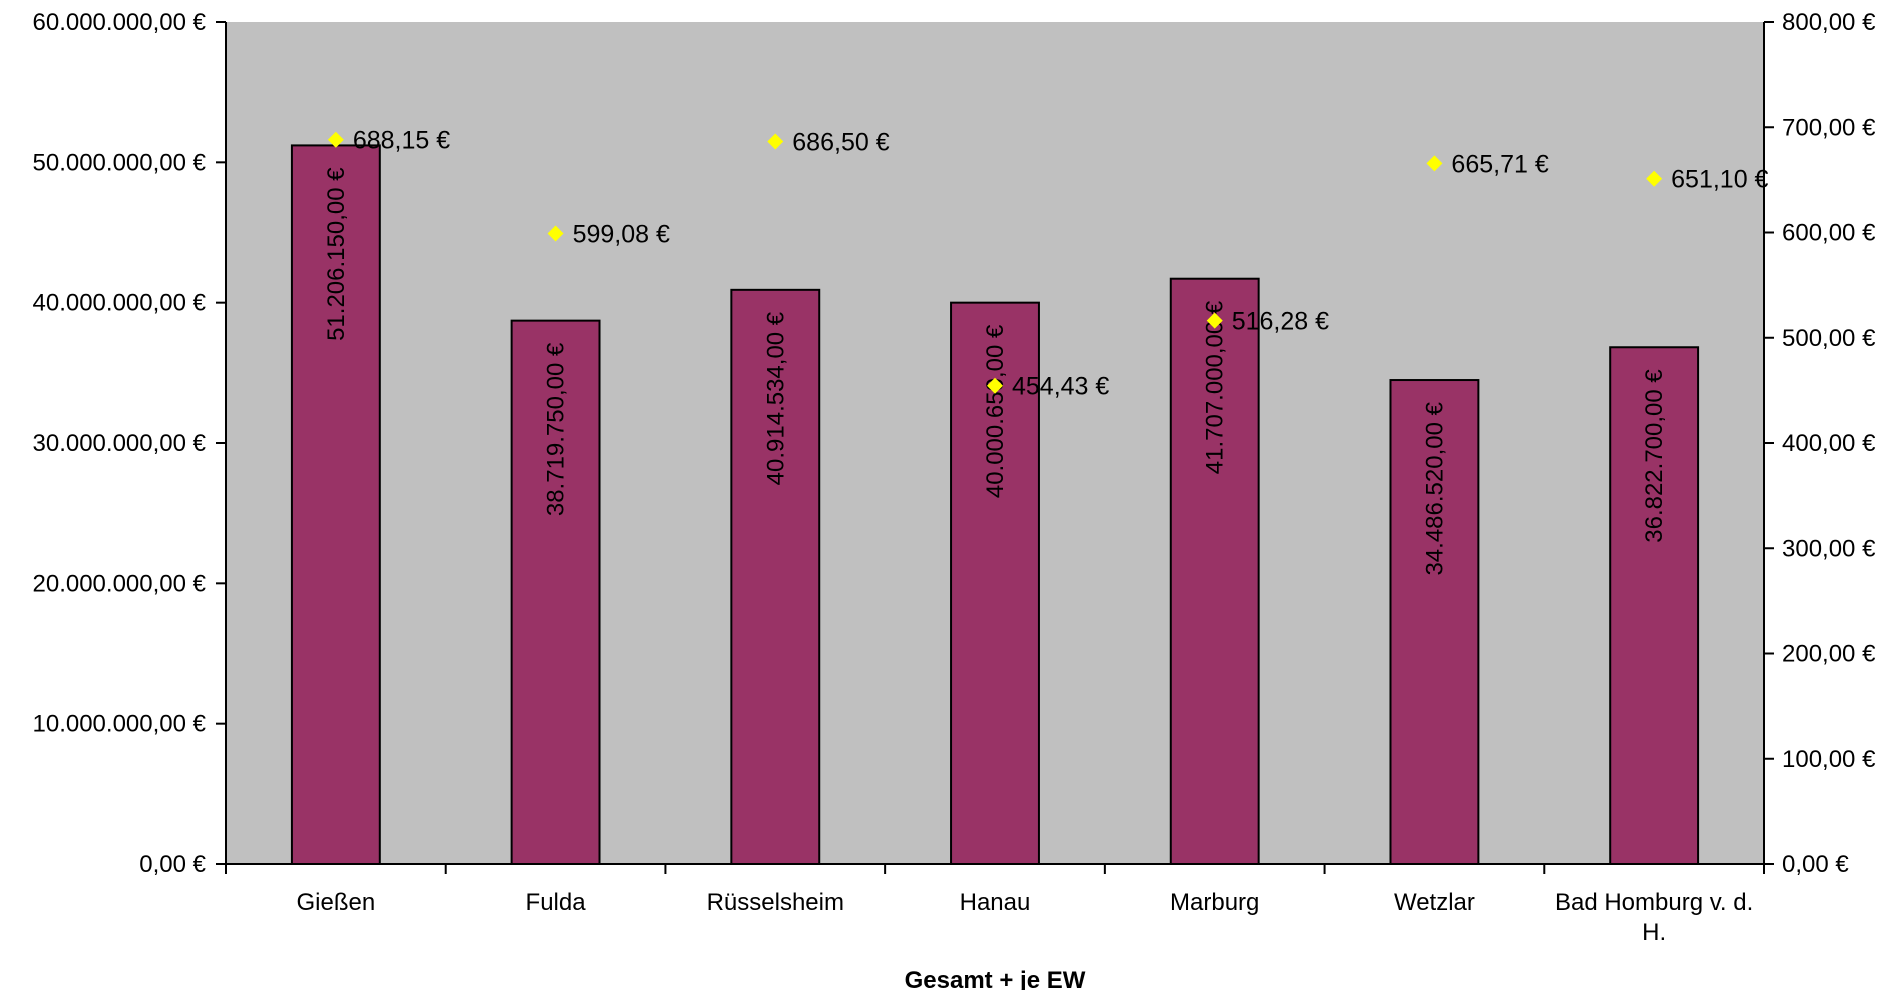 This screenshot has width=1901, height=995. What do you see at coordinates (1654, 917) in the screenshot?
I see `category-label: Bad Homburg v. d. H.` at bounding box center [1654, 917].